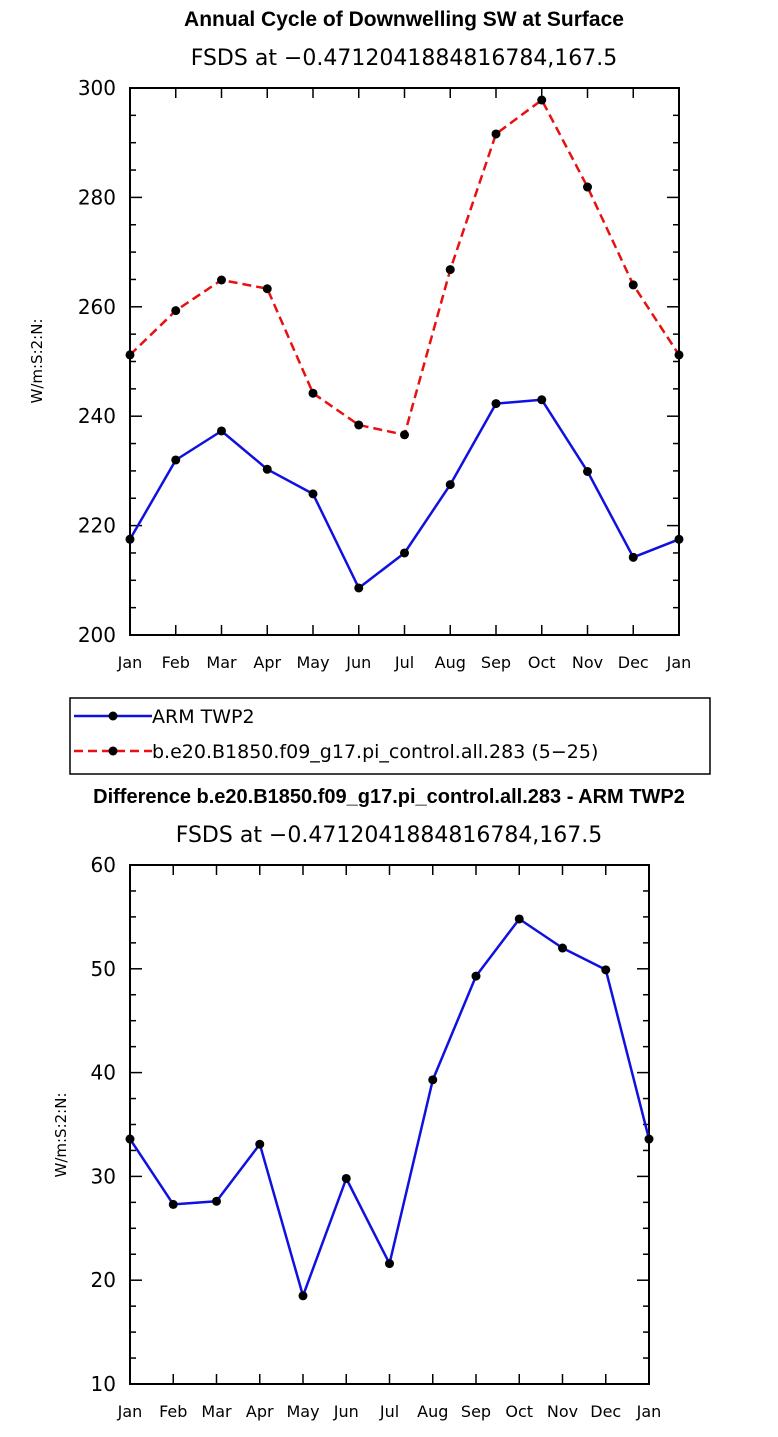  I want to click on y-tick-label: 10, so click(103, 1384).